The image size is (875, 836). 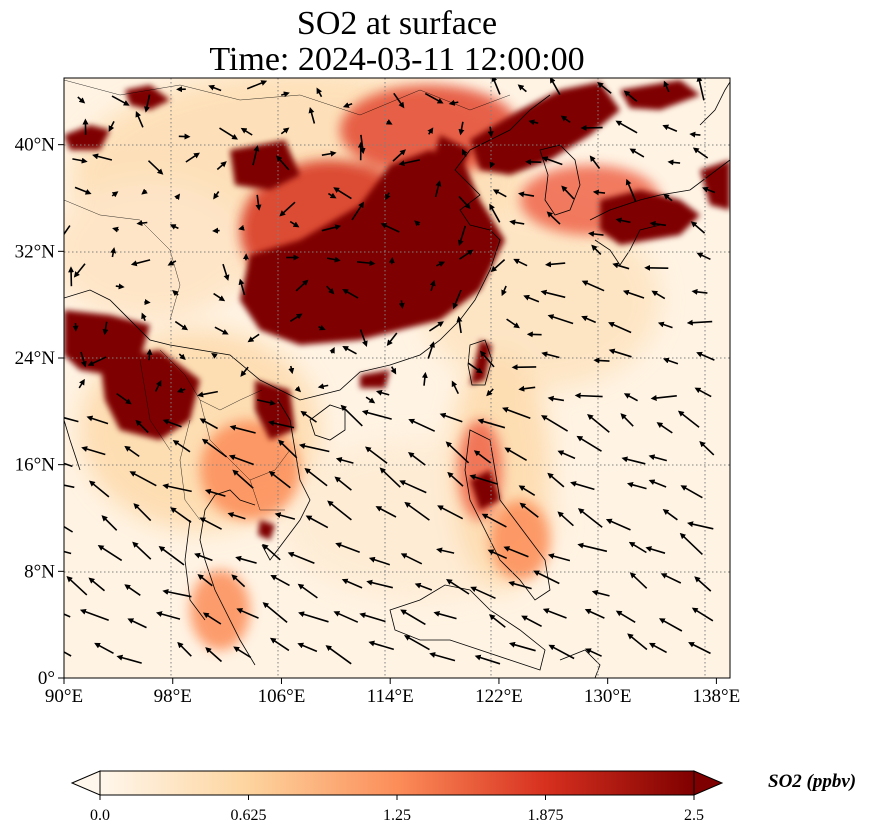 What do you see at coordinates (35, 358) in the screenshot?
I see `lat-tick-label: 24°N` at bounding box center [35, 358].